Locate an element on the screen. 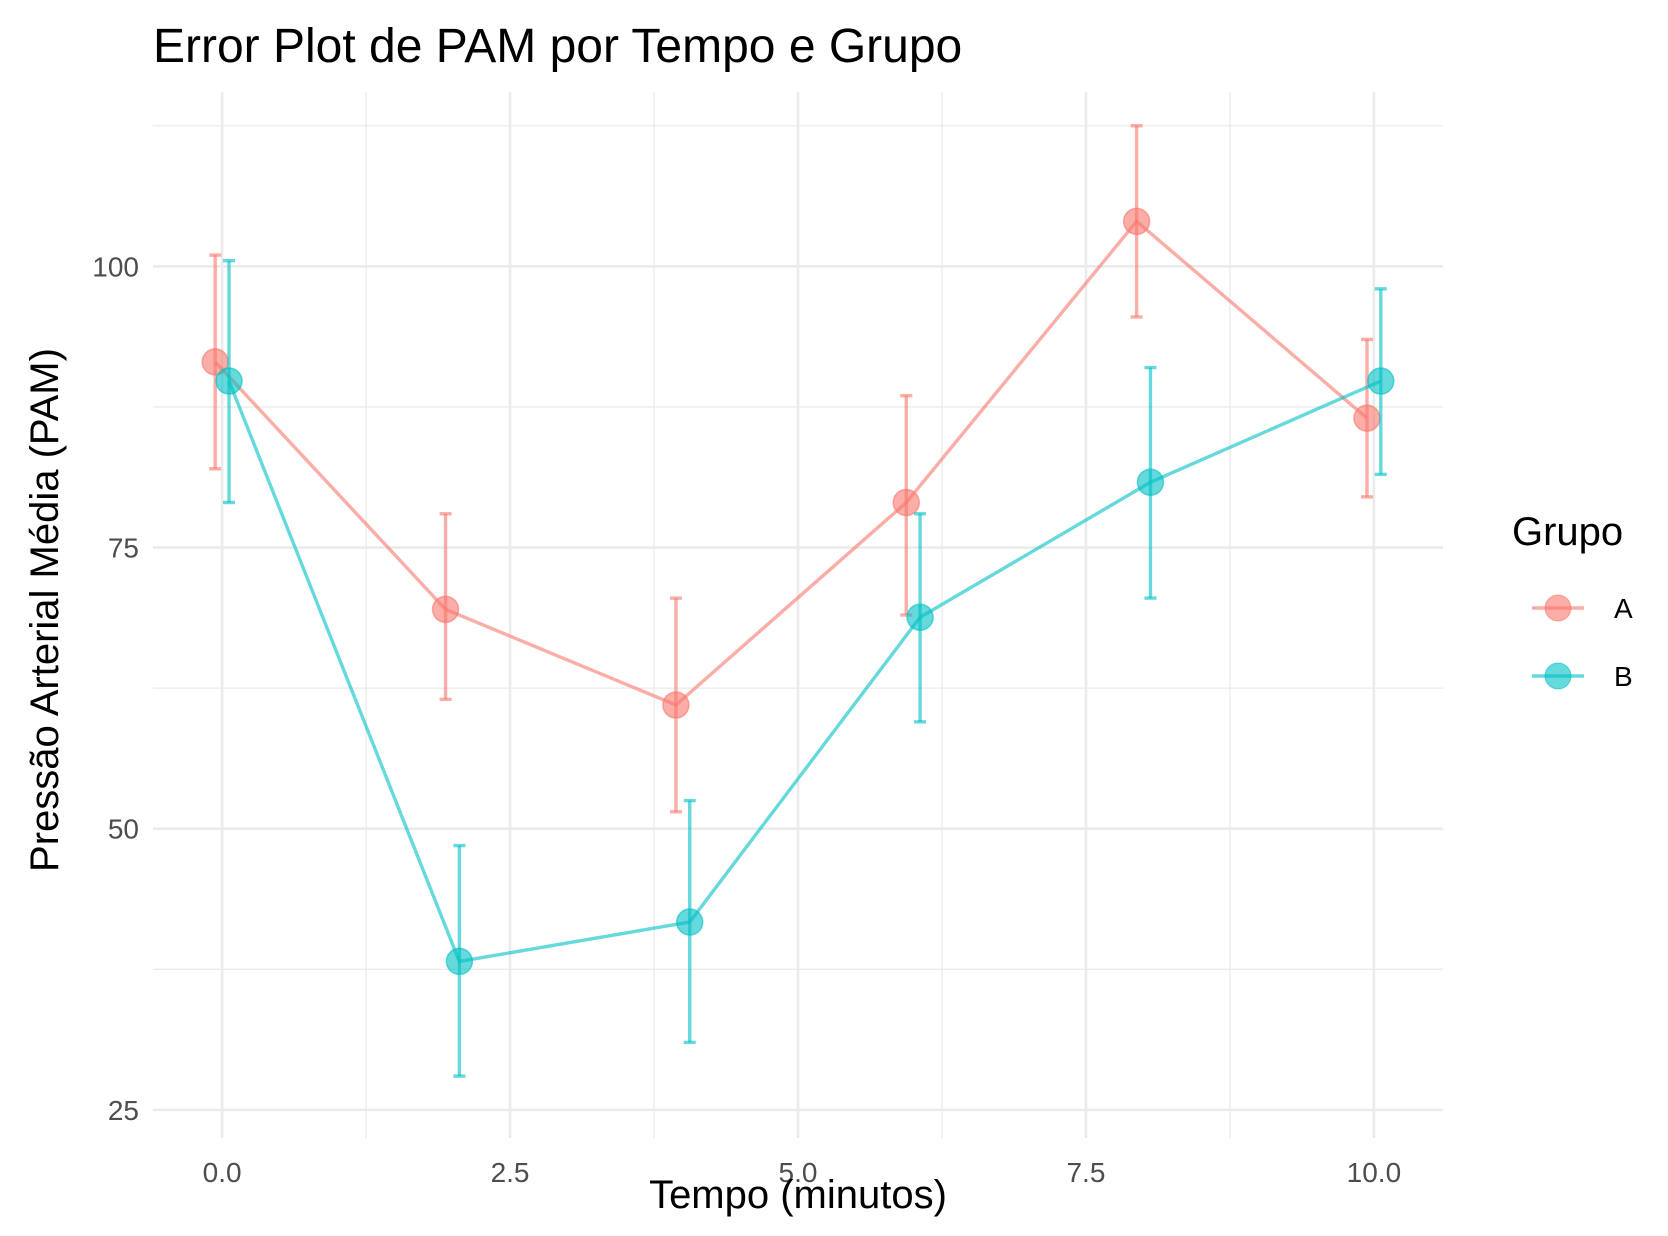  legend-title: Grupo is located at coordinates (1567, 532).